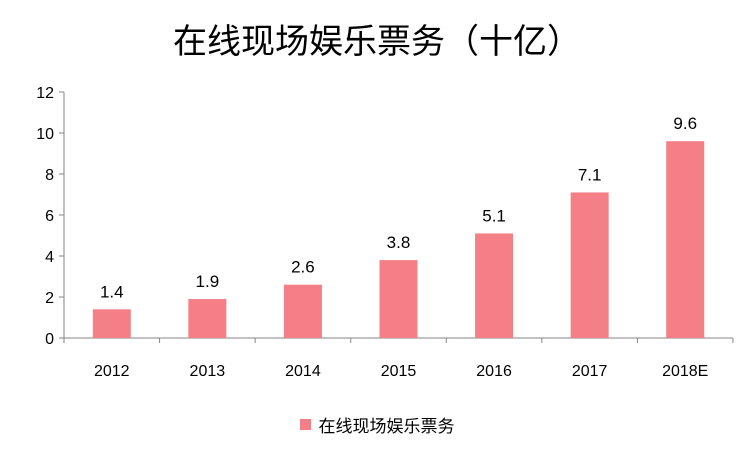 The height and width of the screenshot is (457, 754). Describe the element at coordinates (685, 123) in the screenshot. I see `data-label: 9.6` at that location.